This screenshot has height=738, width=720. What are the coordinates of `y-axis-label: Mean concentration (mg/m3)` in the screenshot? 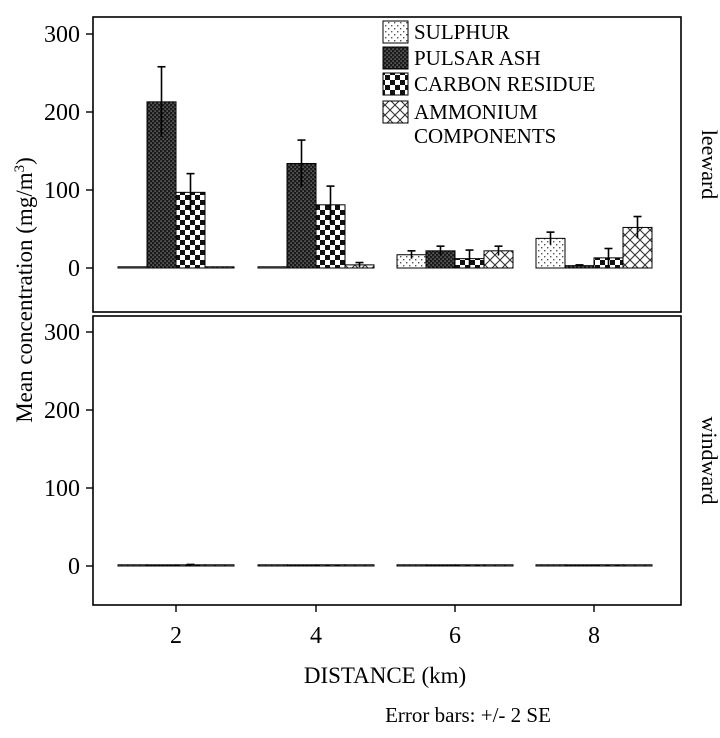 It's located at (24, 290).